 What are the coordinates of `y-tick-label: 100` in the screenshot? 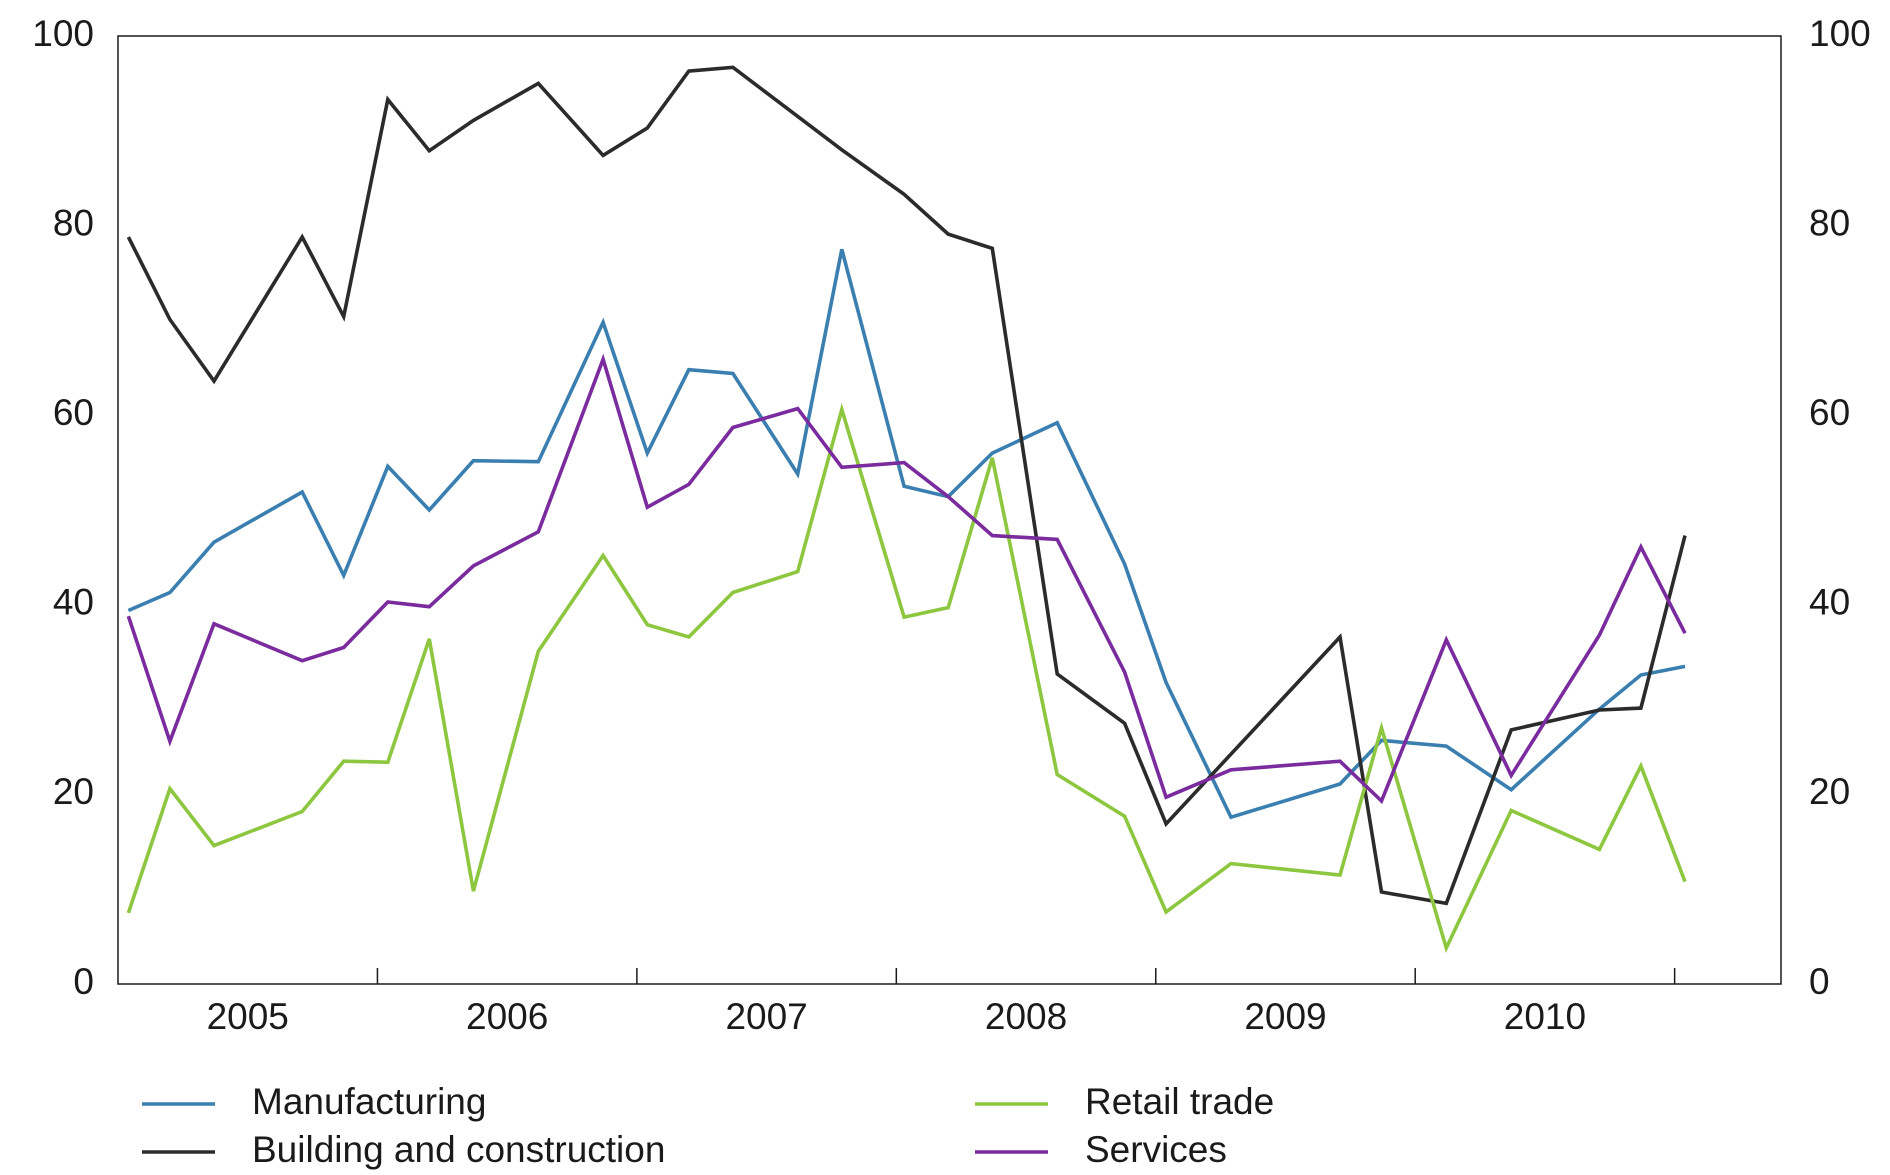 It's located at (63, 33).